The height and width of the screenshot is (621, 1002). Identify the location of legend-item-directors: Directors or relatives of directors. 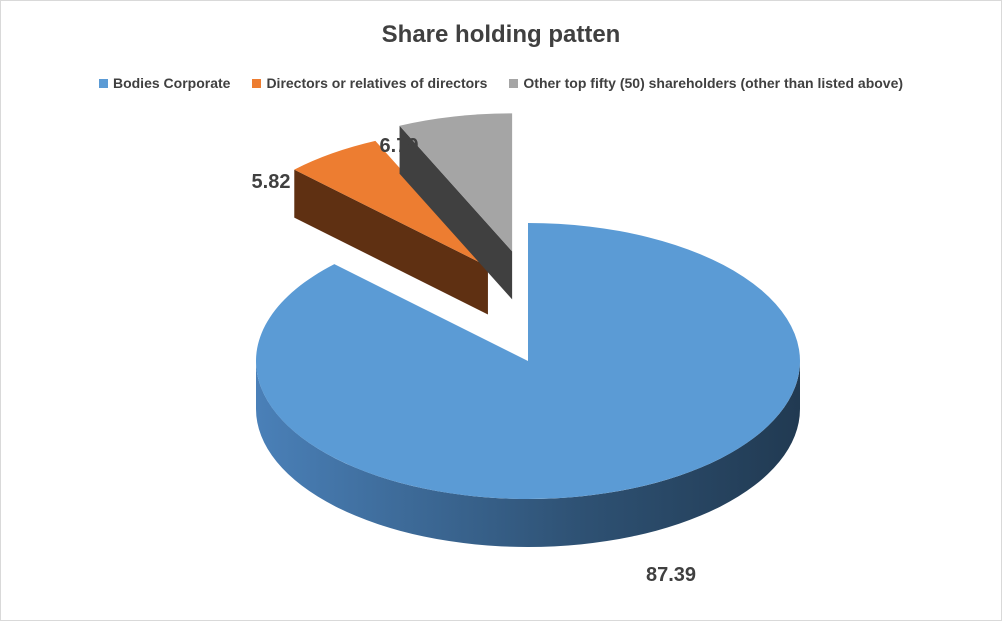
(369, 83).